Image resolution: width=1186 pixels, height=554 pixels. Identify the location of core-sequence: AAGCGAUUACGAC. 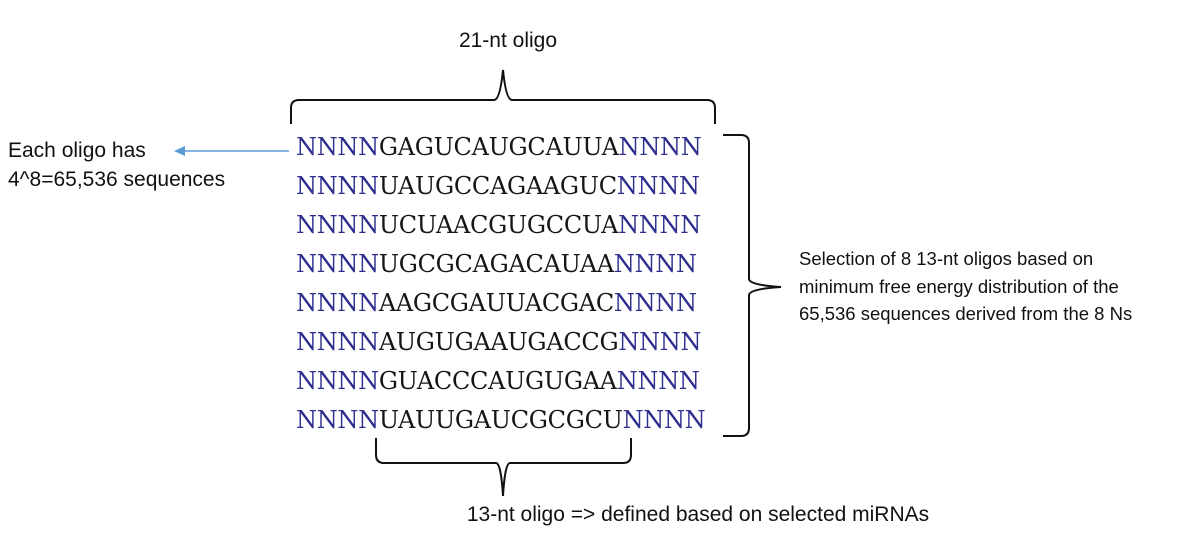
(496, 303).